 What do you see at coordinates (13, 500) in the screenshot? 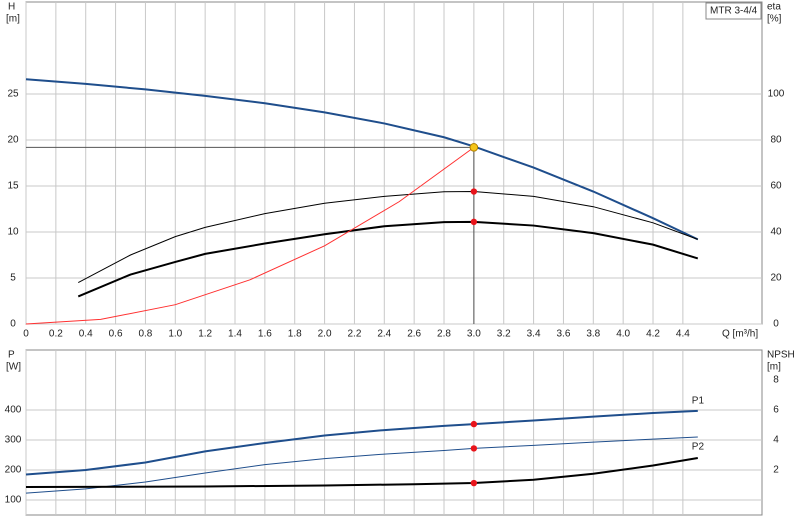
I see `y-tick-label: 100` at bounding box center [13, 500].